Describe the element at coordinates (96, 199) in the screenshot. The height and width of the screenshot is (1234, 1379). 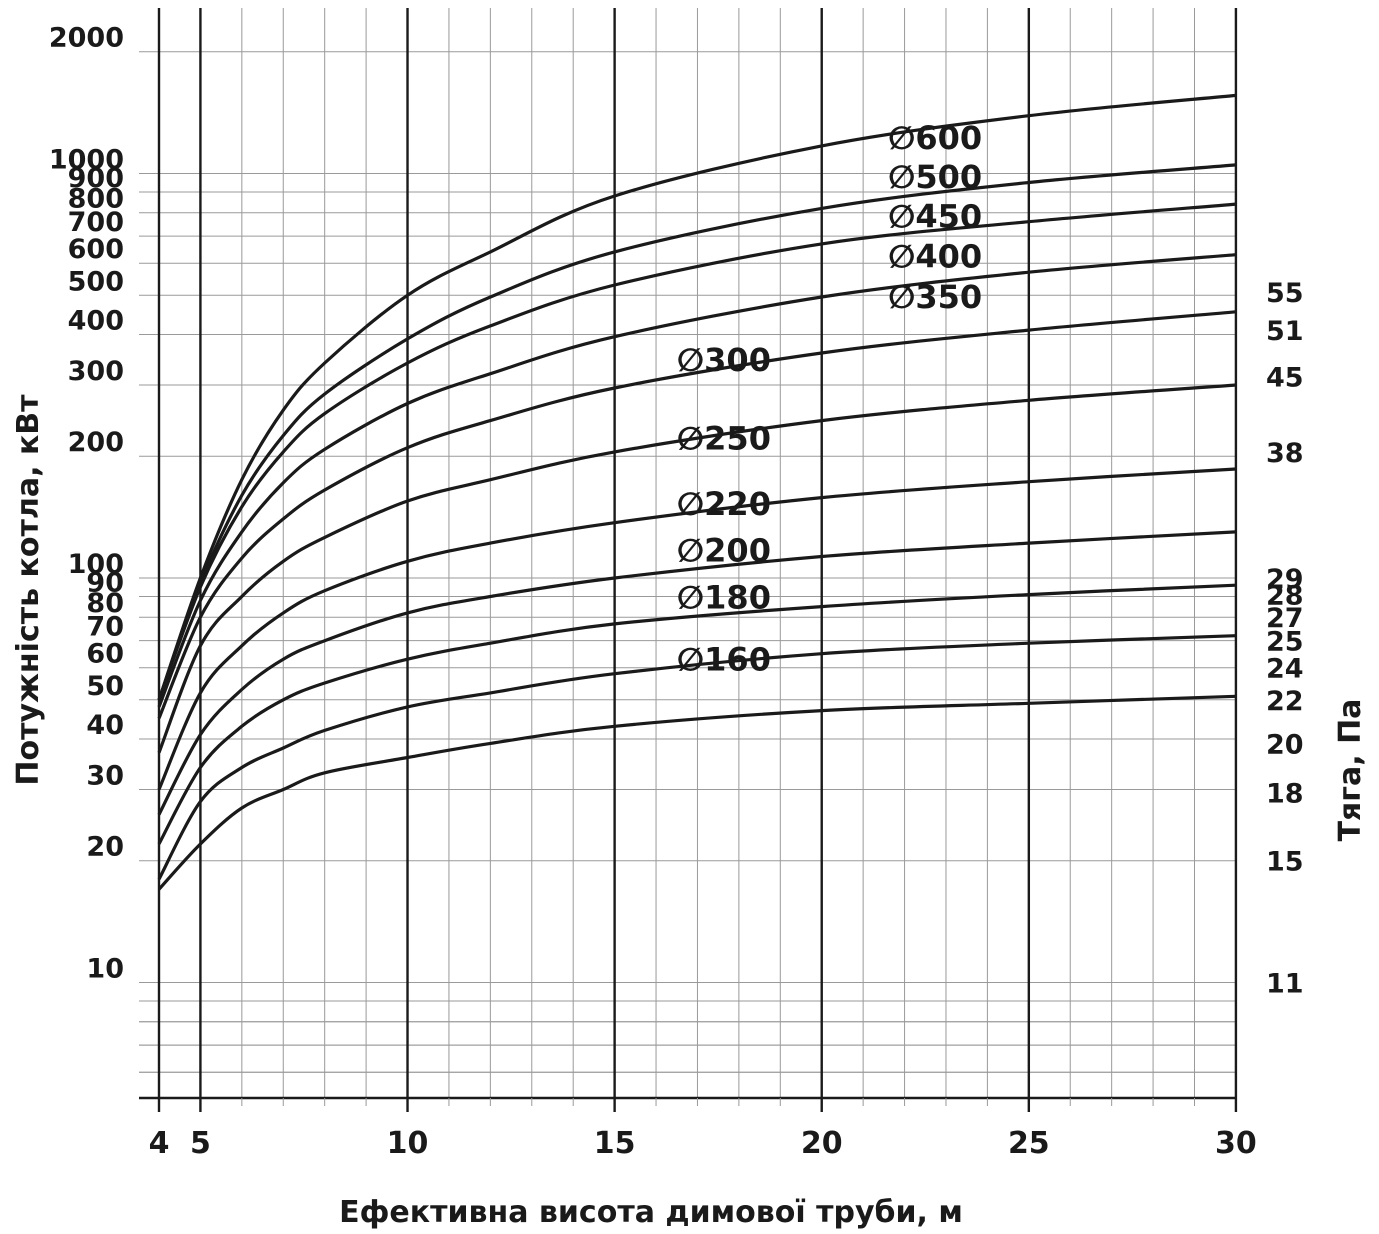
I see `y-tick-label: 800` at that location.